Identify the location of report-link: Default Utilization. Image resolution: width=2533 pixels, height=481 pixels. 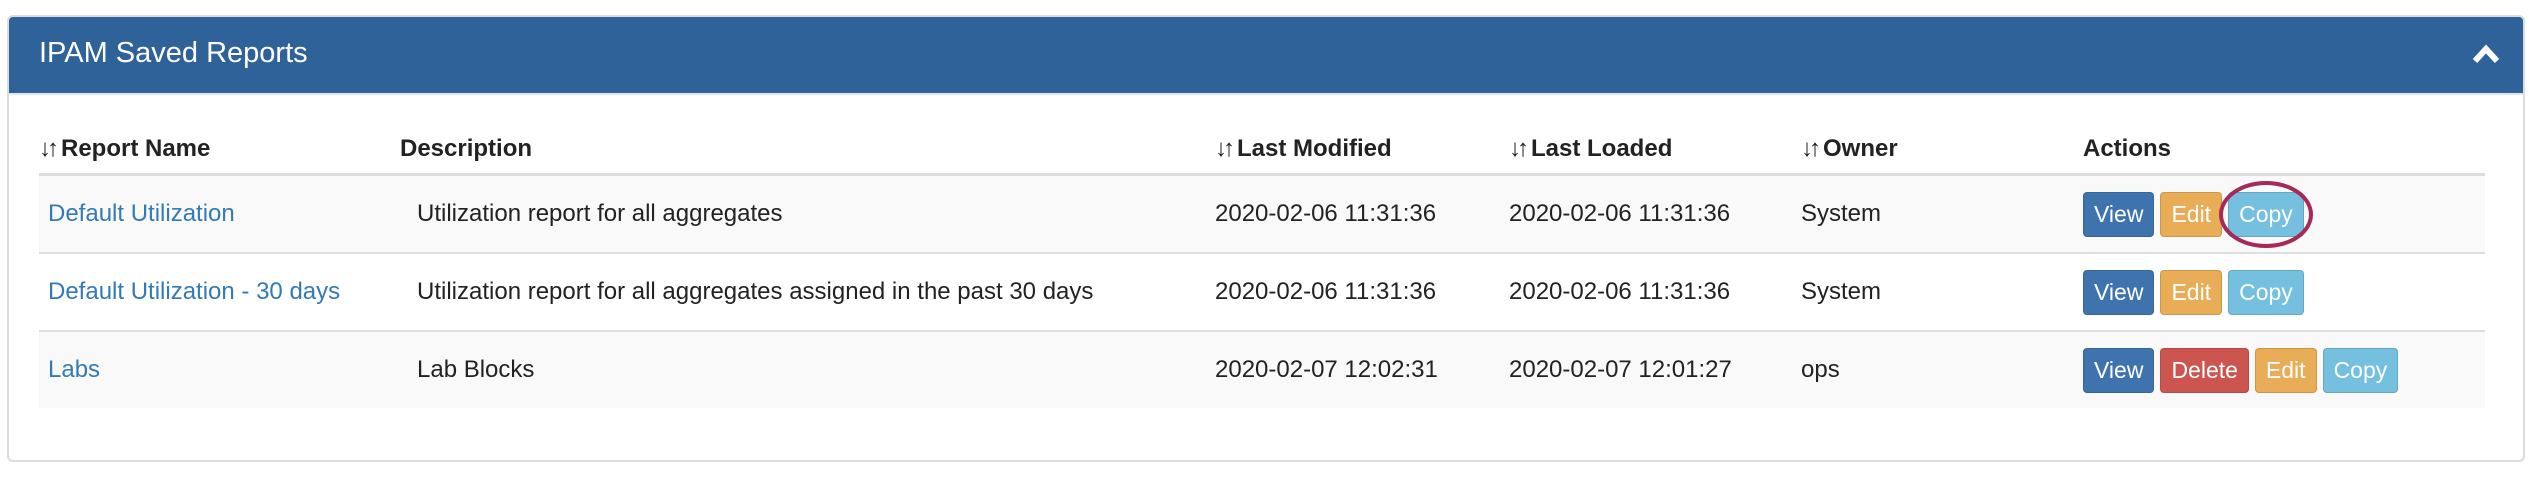
(141, 213).